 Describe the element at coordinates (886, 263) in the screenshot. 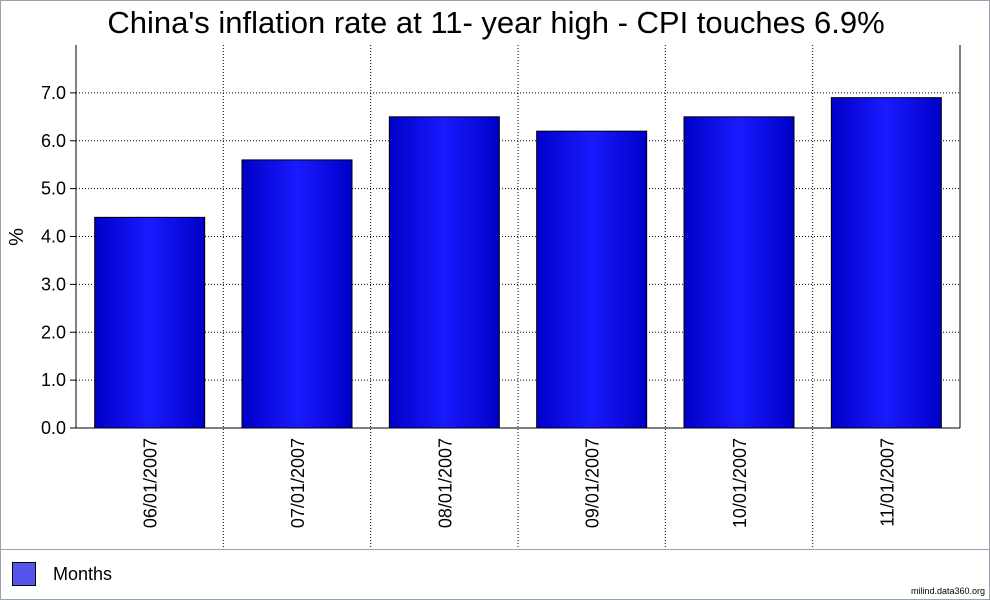

I see `bar-11-01-2007` at that location.